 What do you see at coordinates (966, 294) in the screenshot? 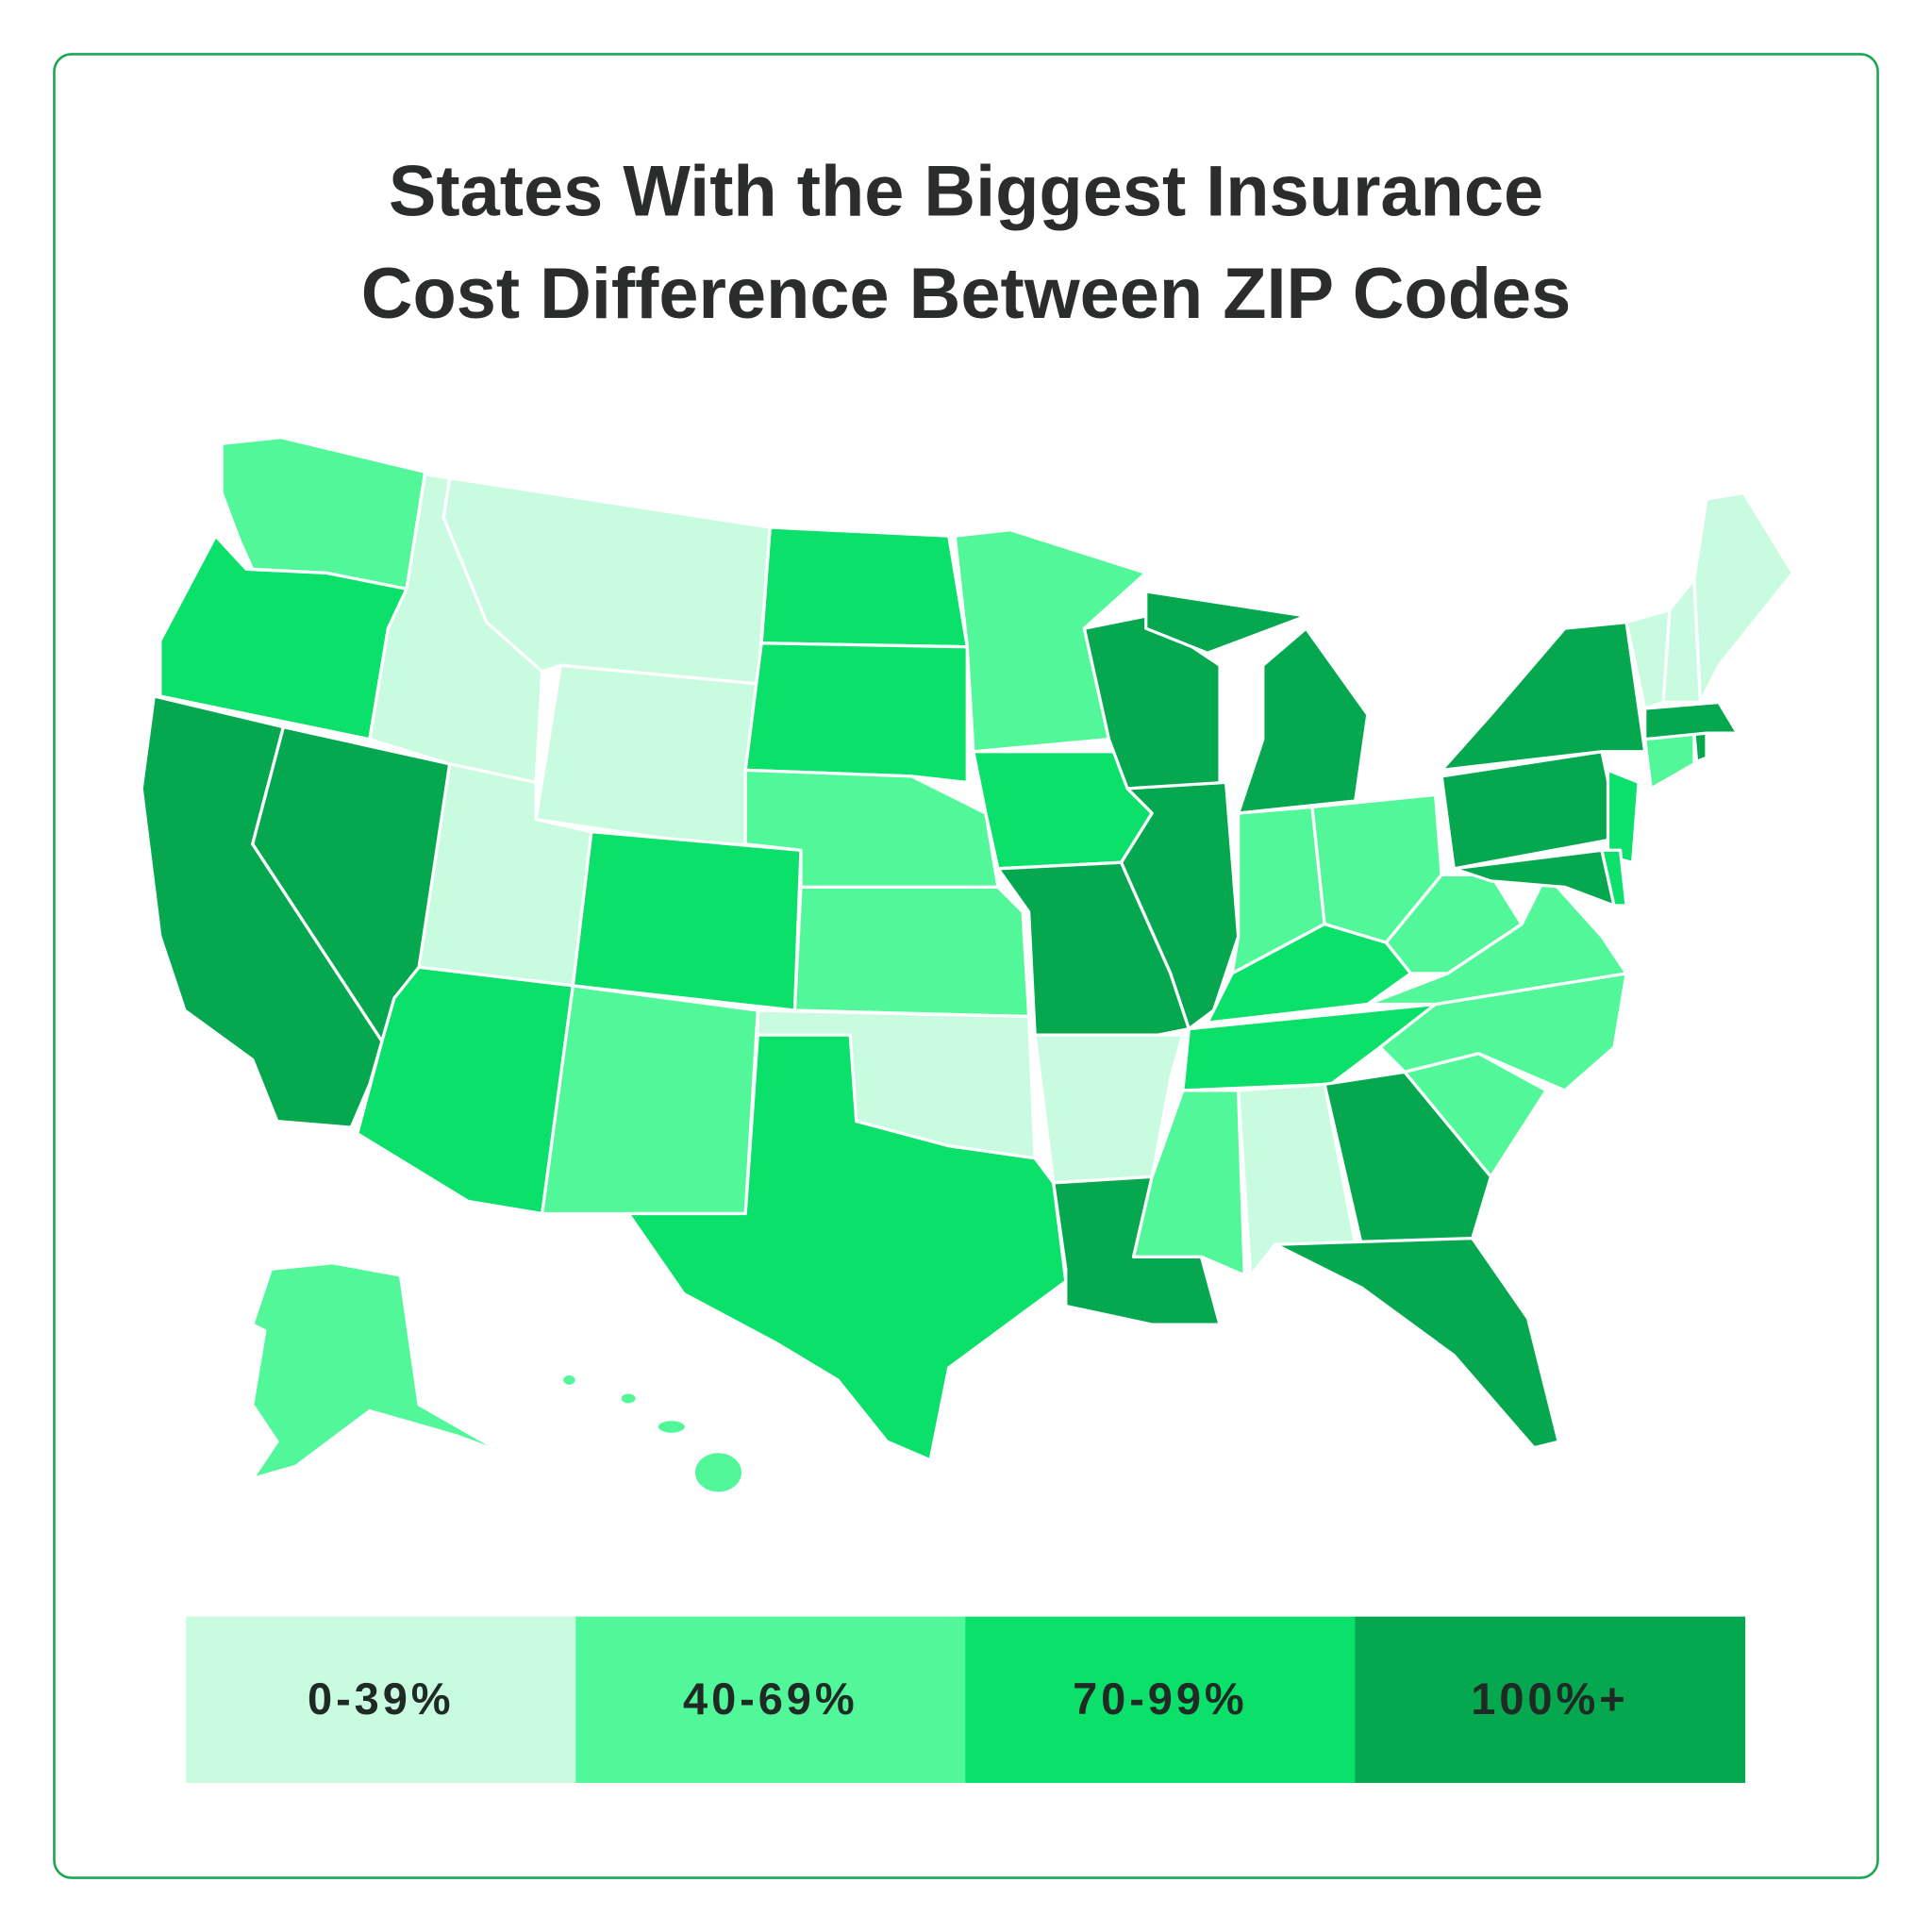
I see `title-line: Cost Difference Between ZIP Codes` at bounding box center [966, 294].